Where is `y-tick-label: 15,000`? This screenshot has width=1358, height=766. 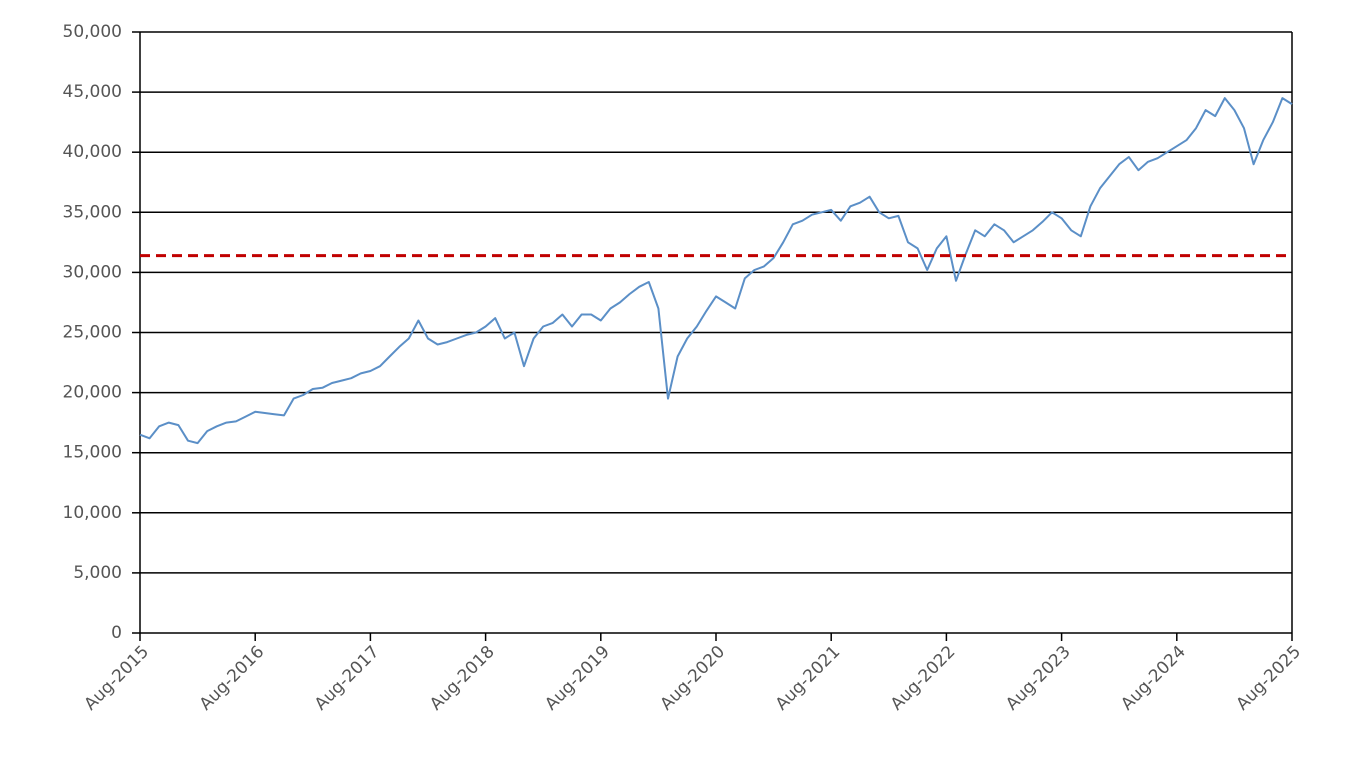 y-tick-label: 15,000 is located at coordinates (92, 453).